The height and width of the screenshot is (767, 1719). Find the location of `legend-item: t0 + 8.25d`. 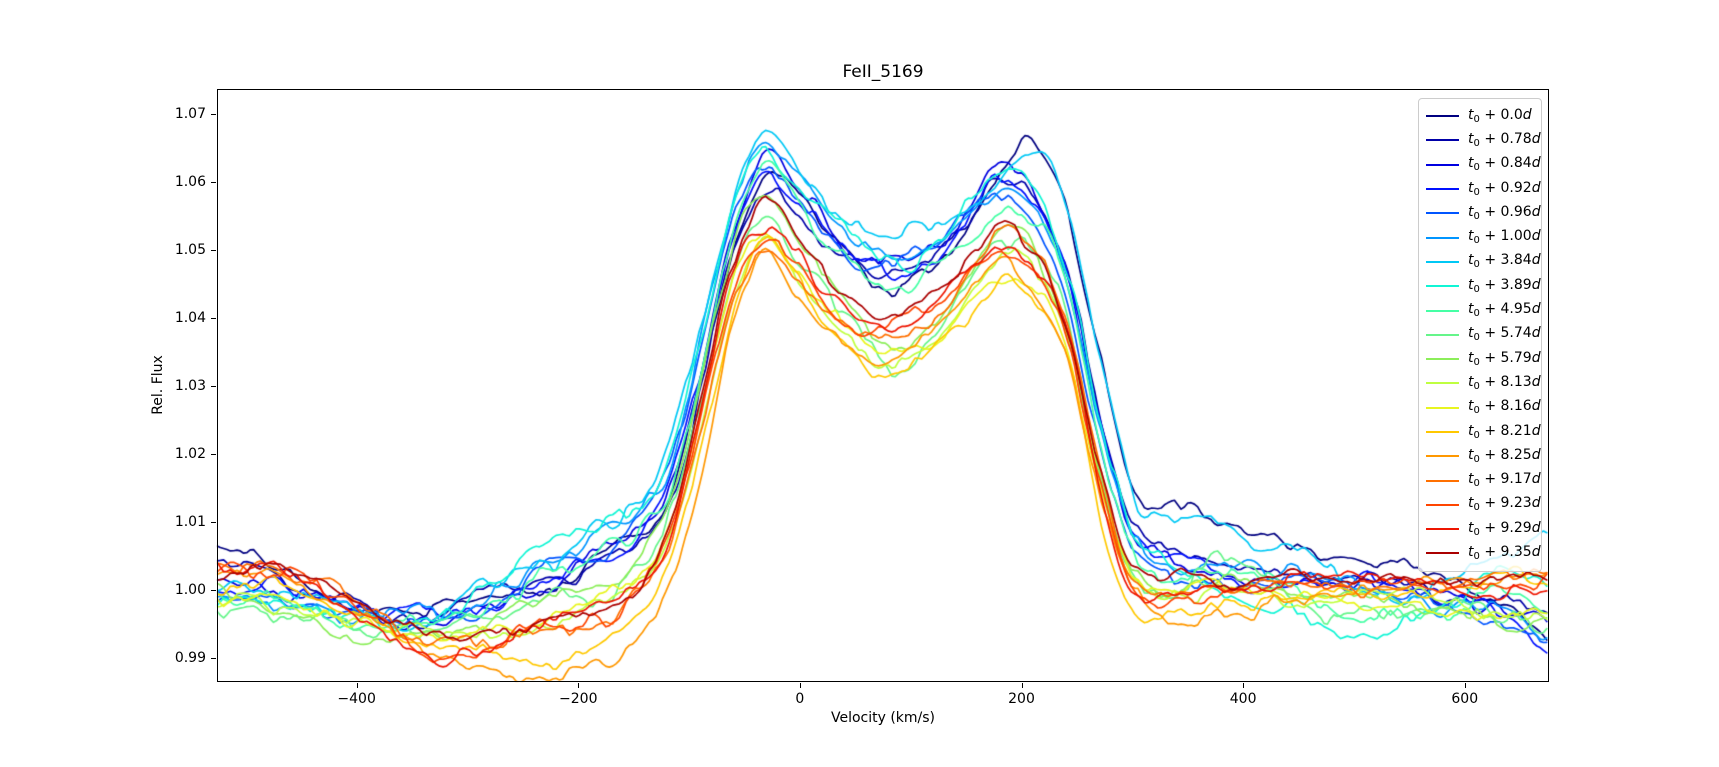

legend-item: t0 + 8.25d is located at coordinates (1483, 456).